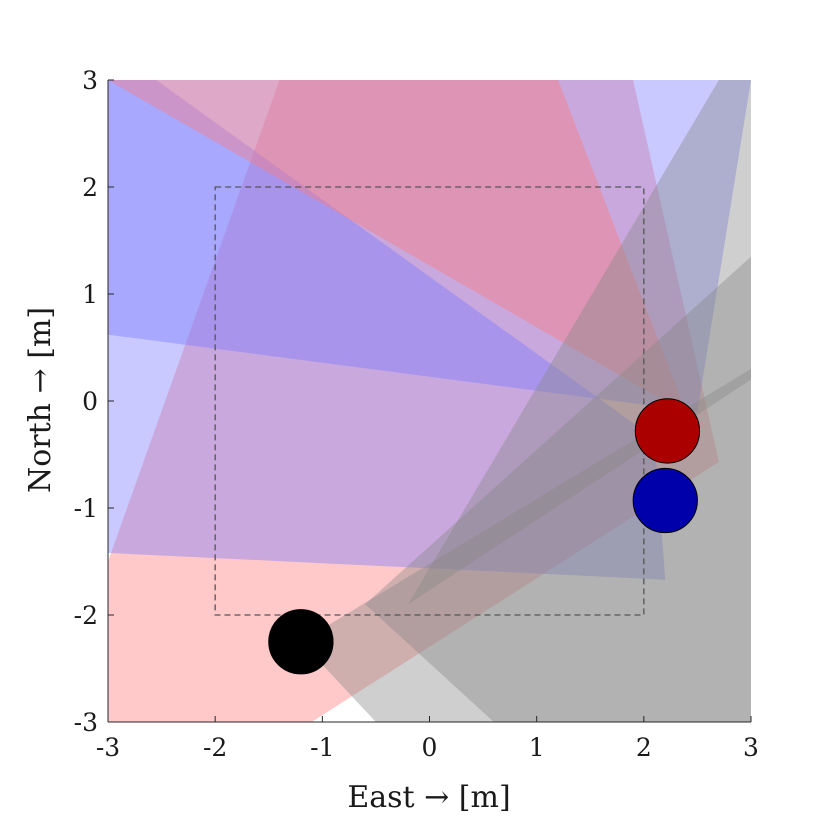 This screenshot has width=830, height=830. What do you see at coordinates (90, 294) in the screenshot?
I see `y-tick-label: 1` at bounding box center [90, 294].